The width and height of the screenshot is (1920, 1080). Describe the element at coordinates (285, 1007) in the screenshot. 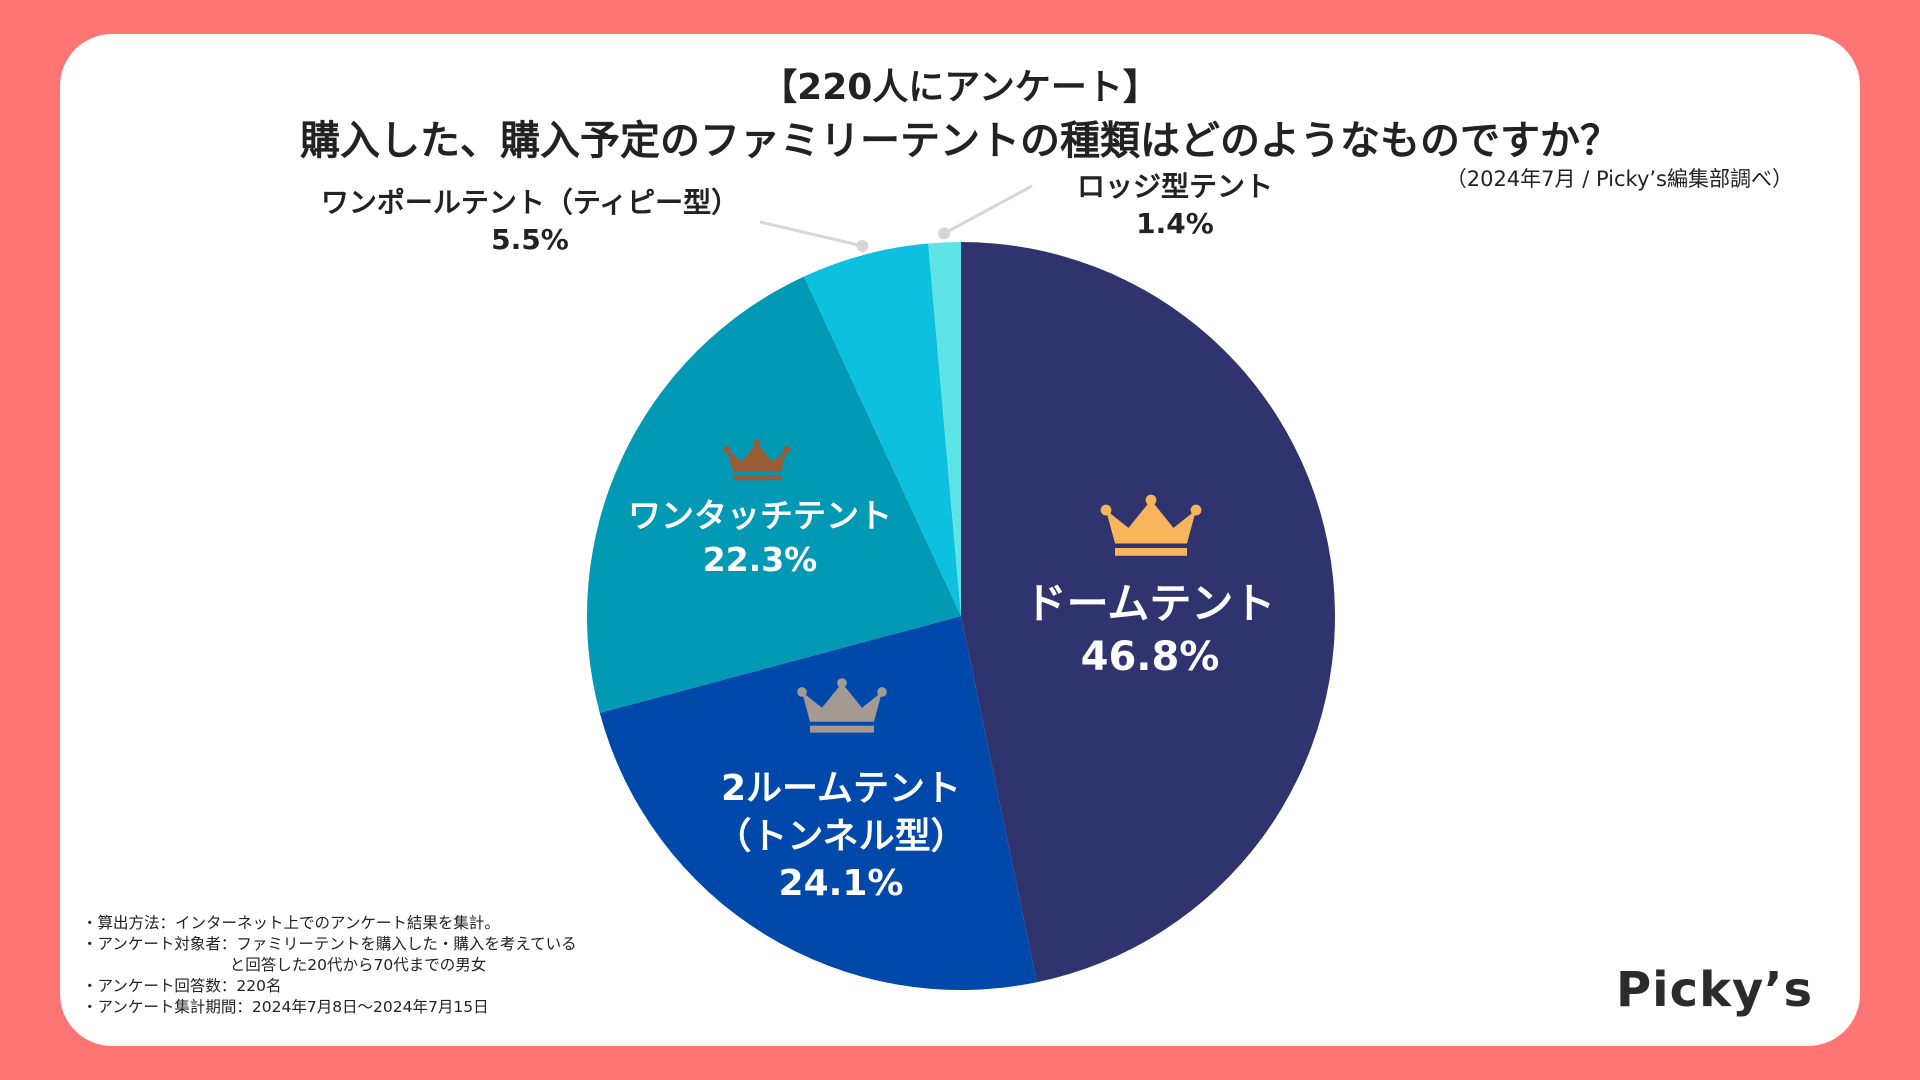

I see `note-period: ・アンケート集計期間：2024年7月8日〜2024年7月15日` at that location.